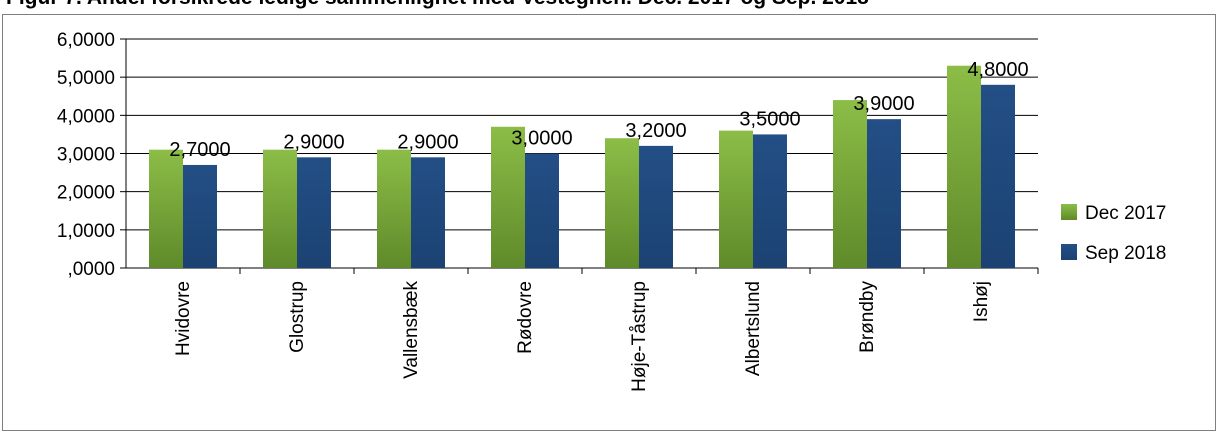 The height and width of the screenshot is (432, 1218). I want to click on data-label: 3,0000, so click(541, 139).